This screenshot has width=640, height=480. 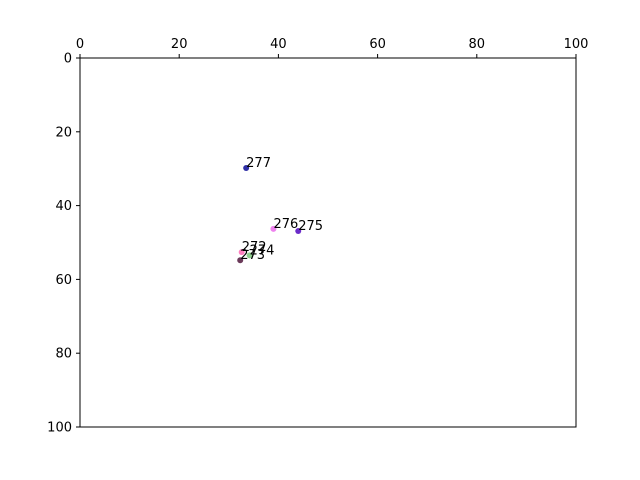 What do you see at coordinates (576, 44) in the screenshot?
I see `x-tick-label: 100` at bounding box center [576, 44].